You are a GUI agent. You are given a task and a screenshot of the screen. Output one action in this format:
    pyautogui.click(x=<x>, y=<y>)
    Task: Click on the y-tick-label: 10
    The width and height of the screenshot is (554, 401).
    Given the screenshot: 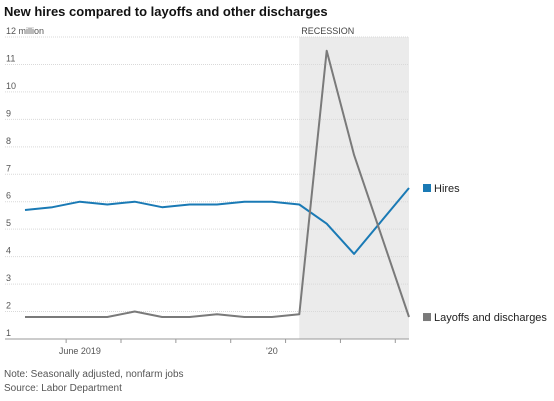 What is the action you would take?
    pyautogui.click(x=11, y=86)
    